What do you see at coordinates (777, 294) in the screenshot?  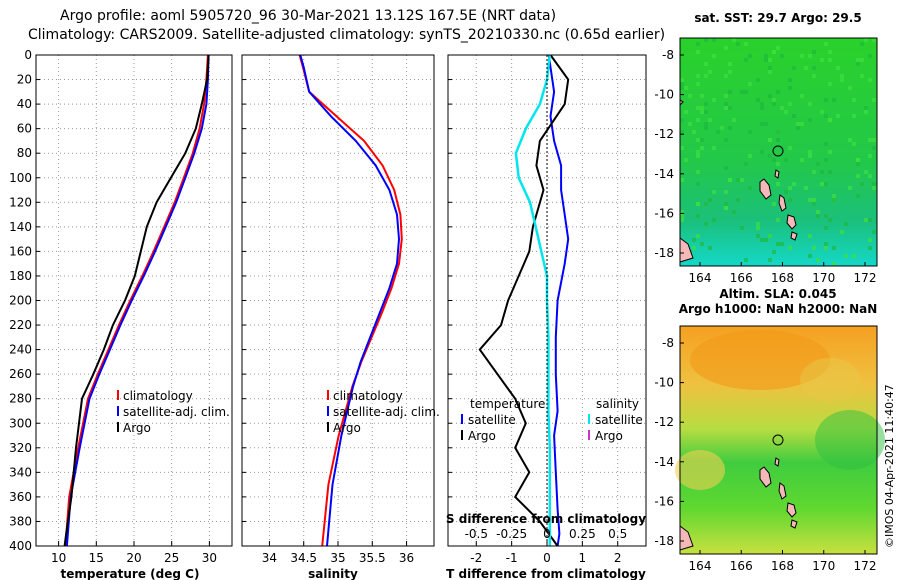 I see `sla-map-title-top: Altim. SLA: 0.045` at bounding box center [777, 294].